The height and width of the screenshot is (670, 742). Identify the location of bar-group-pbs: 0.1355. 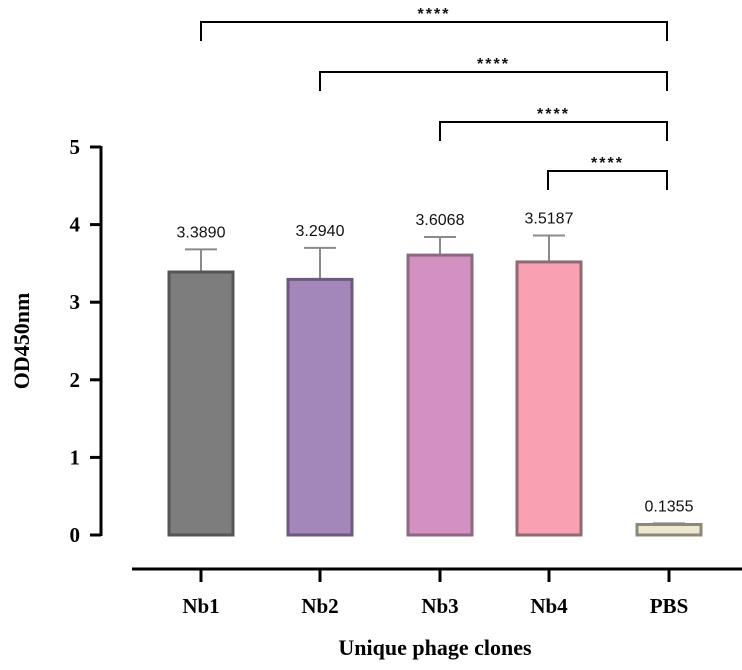
(669, 517).